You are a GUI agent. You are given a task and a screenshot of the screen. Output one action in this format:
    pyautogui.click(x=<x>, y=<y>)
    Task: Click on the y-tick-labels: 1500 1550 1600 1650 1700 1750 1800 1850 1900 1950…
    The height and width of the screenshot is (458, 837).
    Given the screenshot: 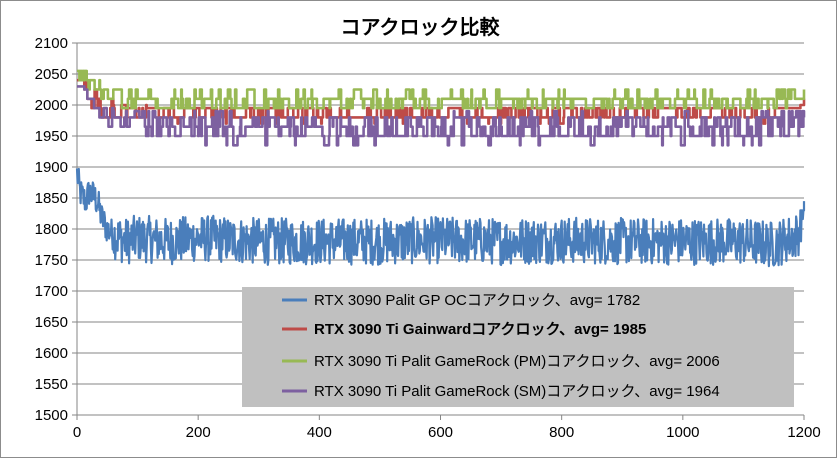 What is the action you would take?
    pyautogui.click(x=51, y=229)
    